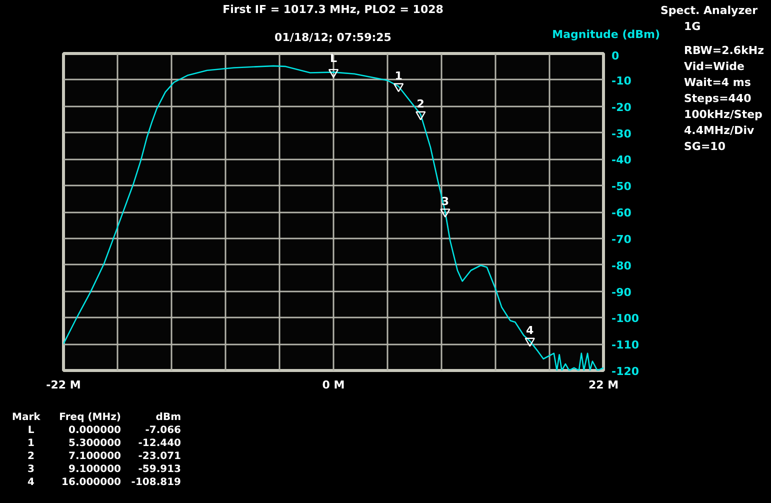 The width and height of the screenshot is (771, 503). I want to click on text: 4.4MHz/Div, so click(719, 130).